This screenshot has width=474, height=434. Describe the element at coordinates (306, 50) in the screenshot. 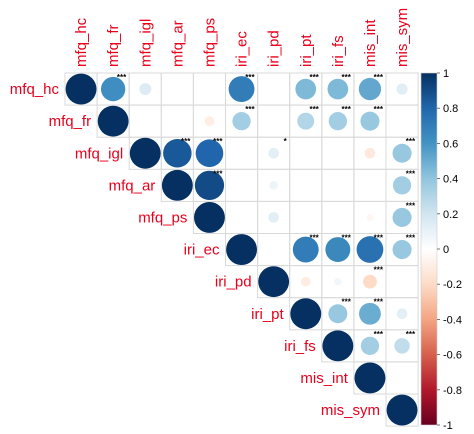

I see `column-label-iri_pt: iri_pt` at that location.